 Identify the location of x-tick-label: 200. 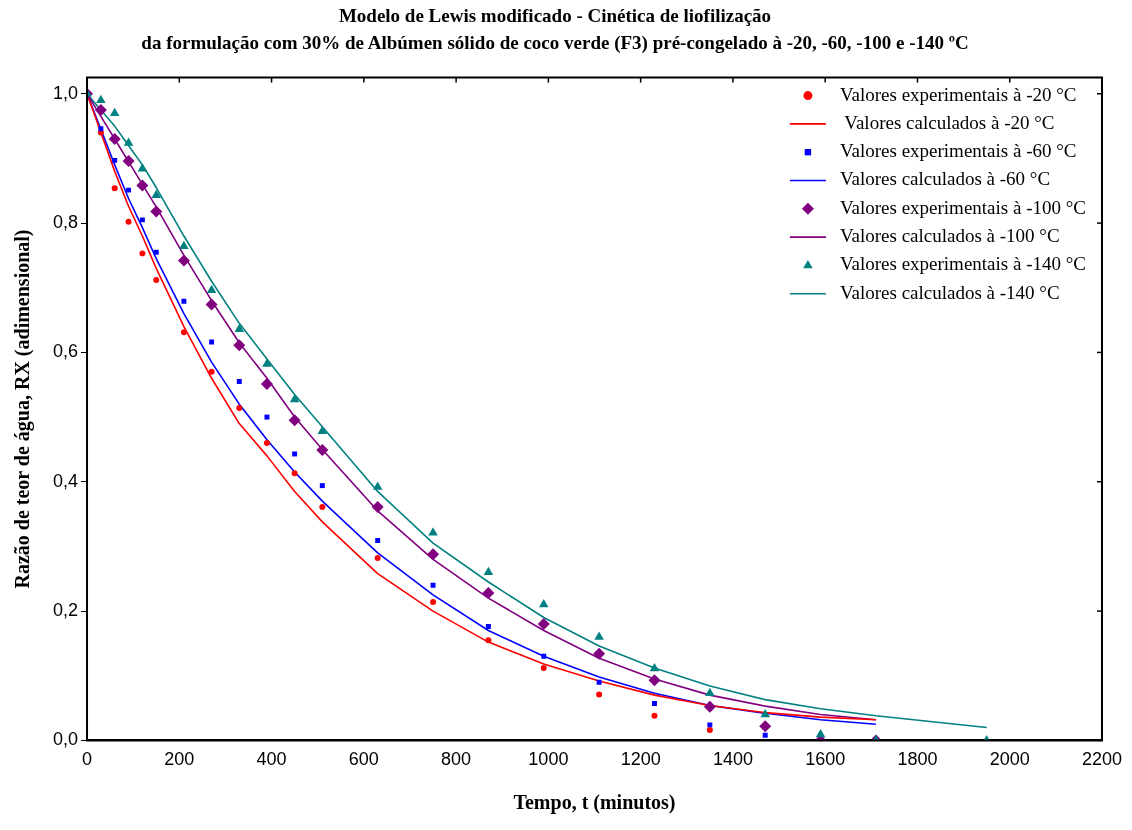
(179, 759).